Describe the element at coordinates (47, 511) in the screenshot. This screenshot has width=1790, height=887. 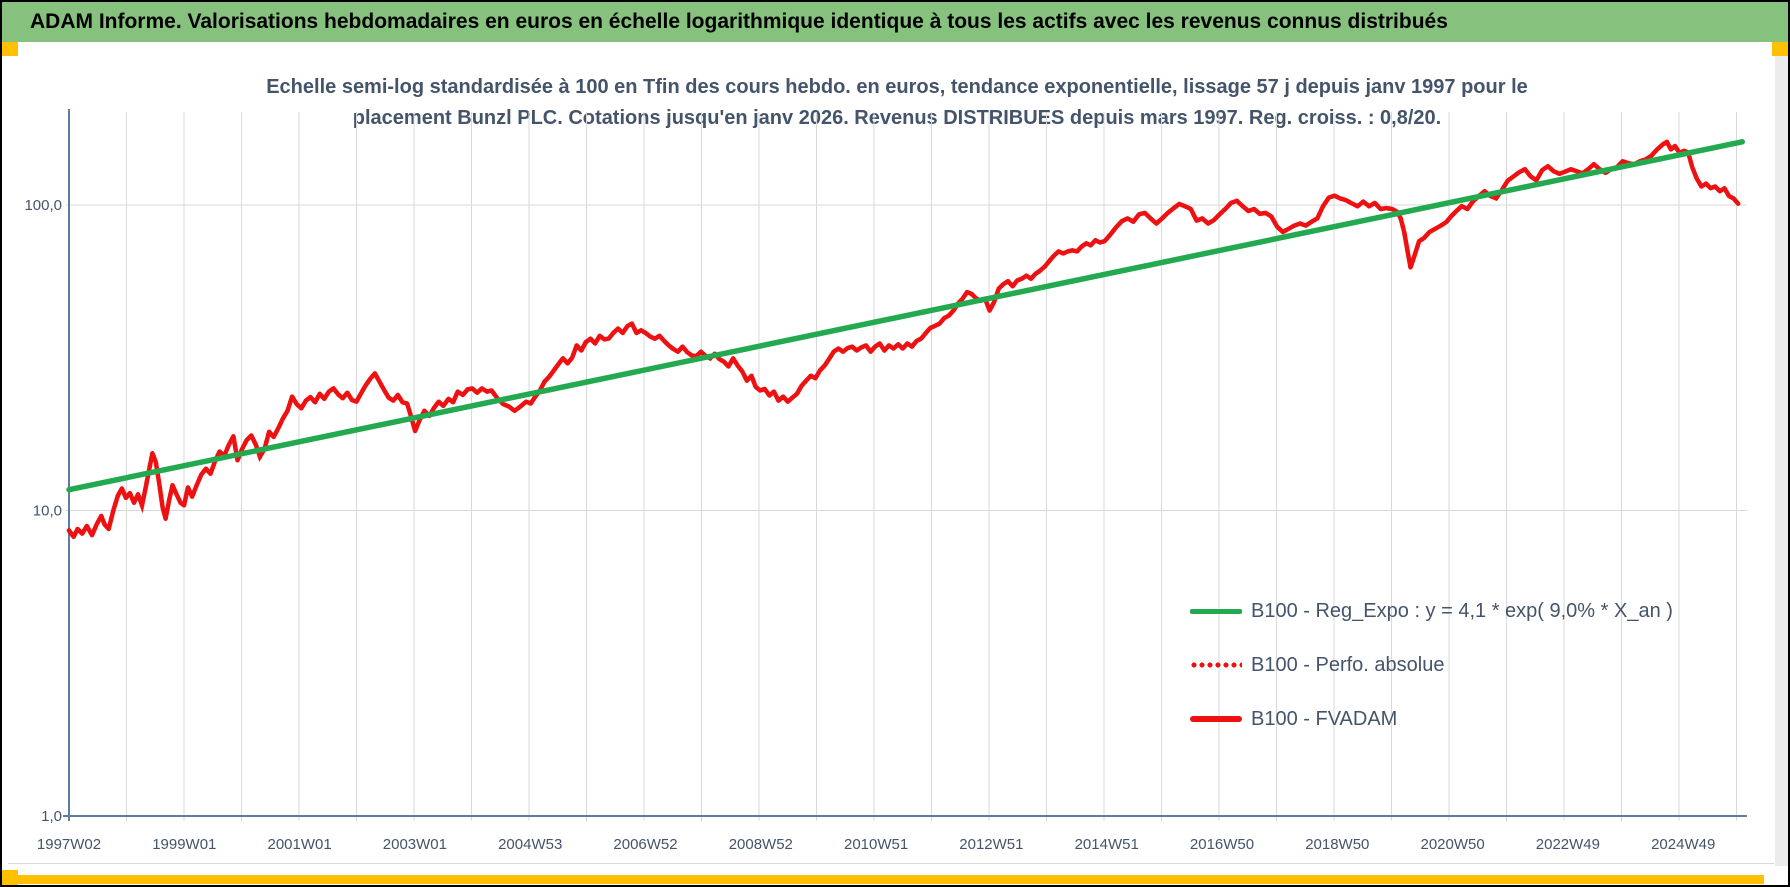
I see `y-axis-tick-label: 10,0` at that location.